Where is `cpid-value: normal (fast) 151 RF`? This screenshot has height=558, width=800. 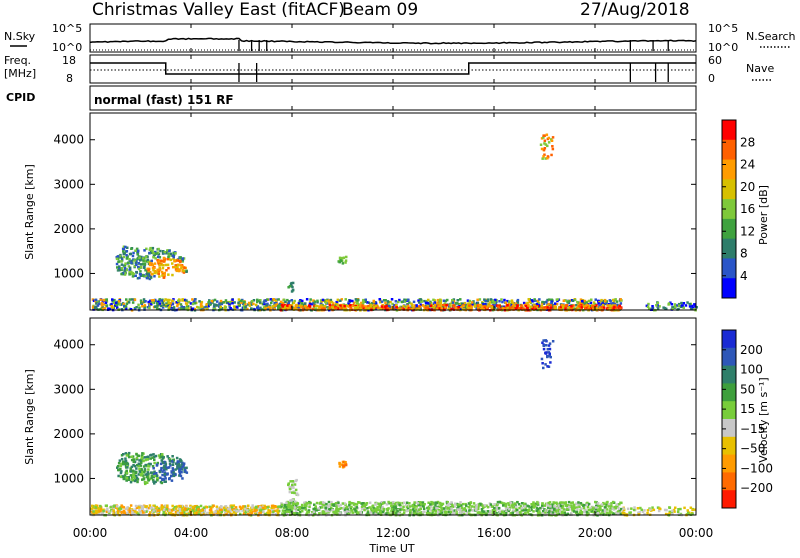
cpid-value: normal (fast) 151 RF is located at coordinates (164, 100).